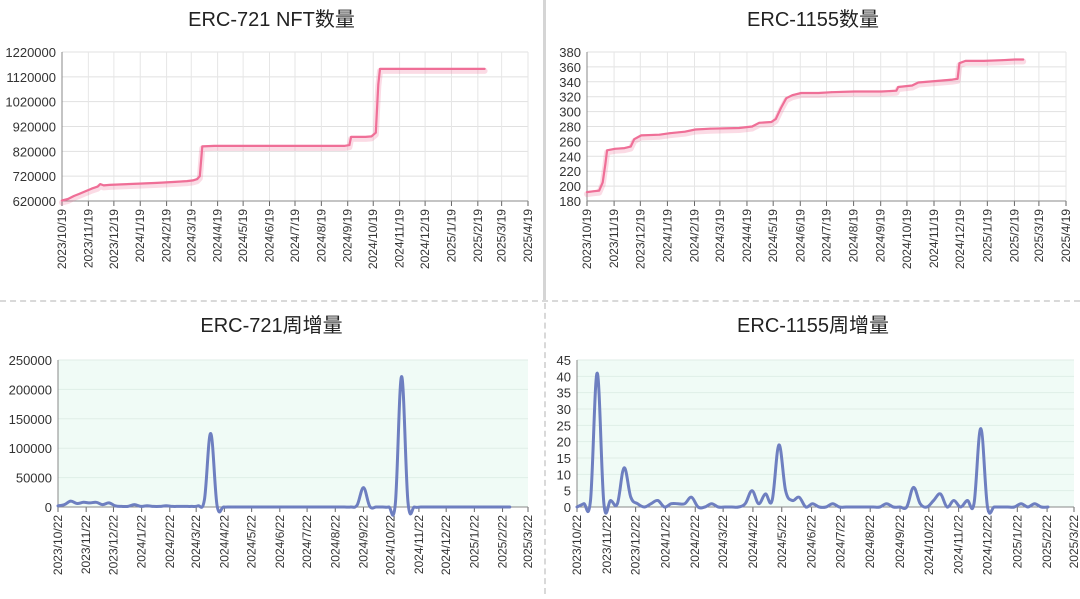 This screenshot has width=1080, height=599. Describe the element at coordinates (564, 458) in the screenshot. I see `y-tick-label: 15` at that location.